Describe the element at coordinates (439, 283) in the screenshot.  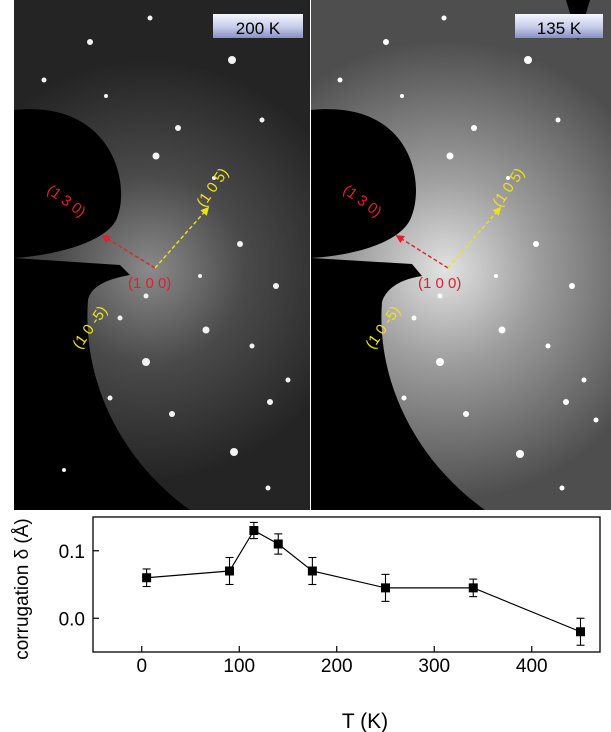
I see `spot-label-100-right: (1 0 0)` at that location.